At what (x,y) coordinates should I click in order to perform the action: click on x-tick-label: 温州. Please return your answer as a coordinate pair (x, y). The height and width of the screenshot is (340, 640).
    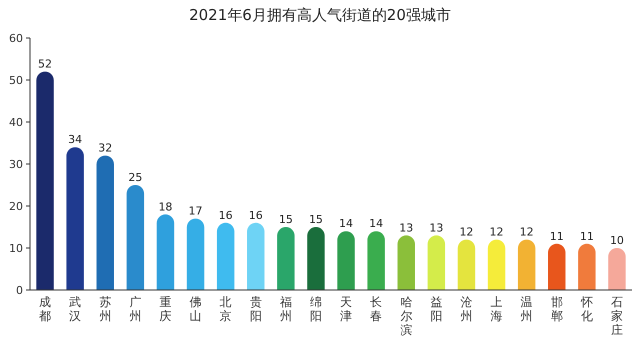
    Looking at the image, I should click on (526, 309).